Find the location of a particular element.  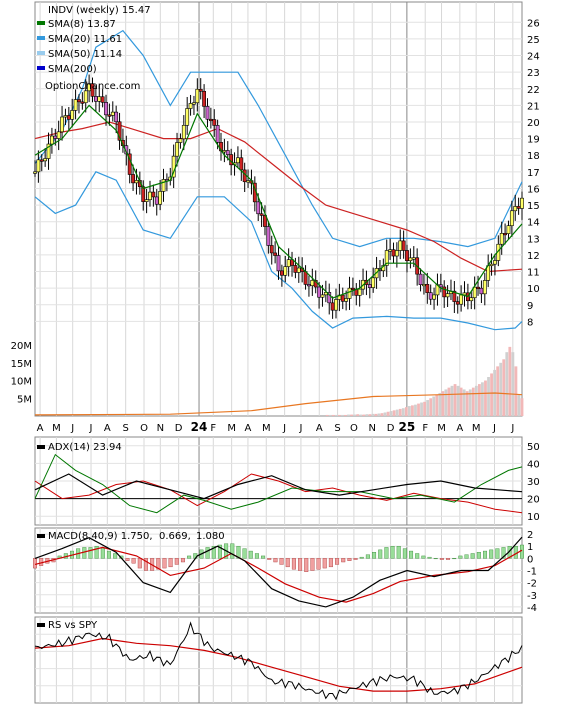

year-label: 25 is located at coordinates (407, 427).